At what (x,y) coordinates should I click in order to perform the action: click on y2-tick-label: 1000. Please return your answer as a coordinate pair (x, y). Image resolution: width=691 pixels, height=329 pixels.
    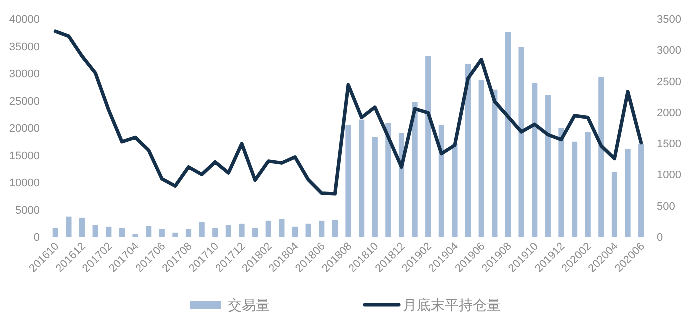
    Looking at the image, I should click on (669, 176).